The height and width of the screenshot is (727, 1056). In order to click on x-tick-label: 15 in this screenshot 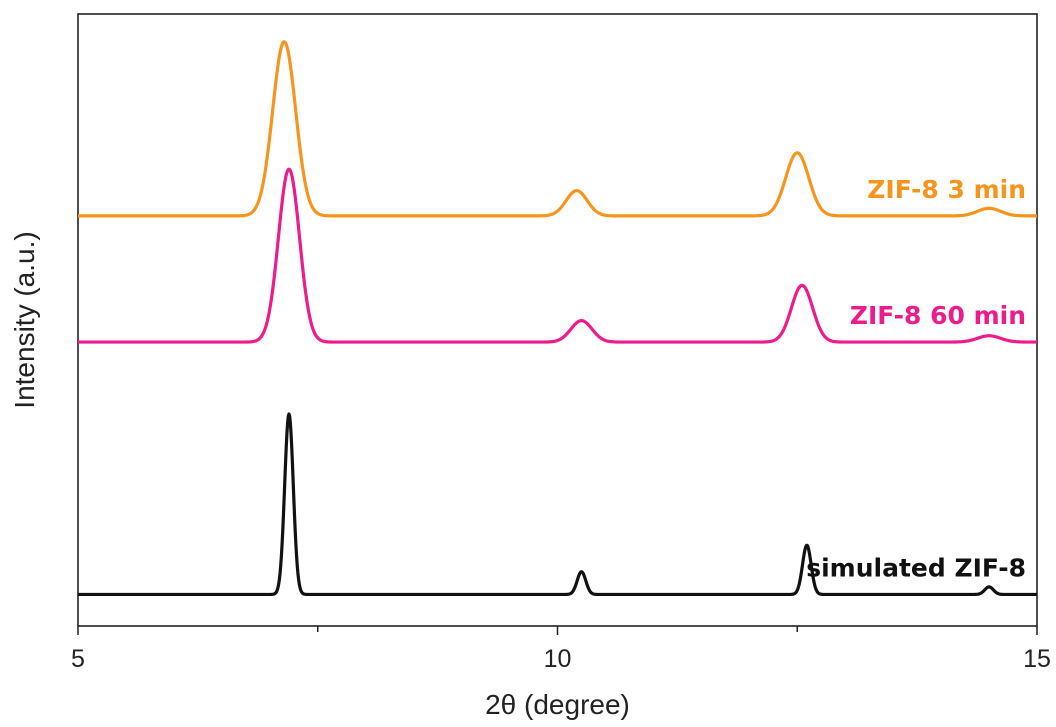, I will do `click(1037, 659)`.